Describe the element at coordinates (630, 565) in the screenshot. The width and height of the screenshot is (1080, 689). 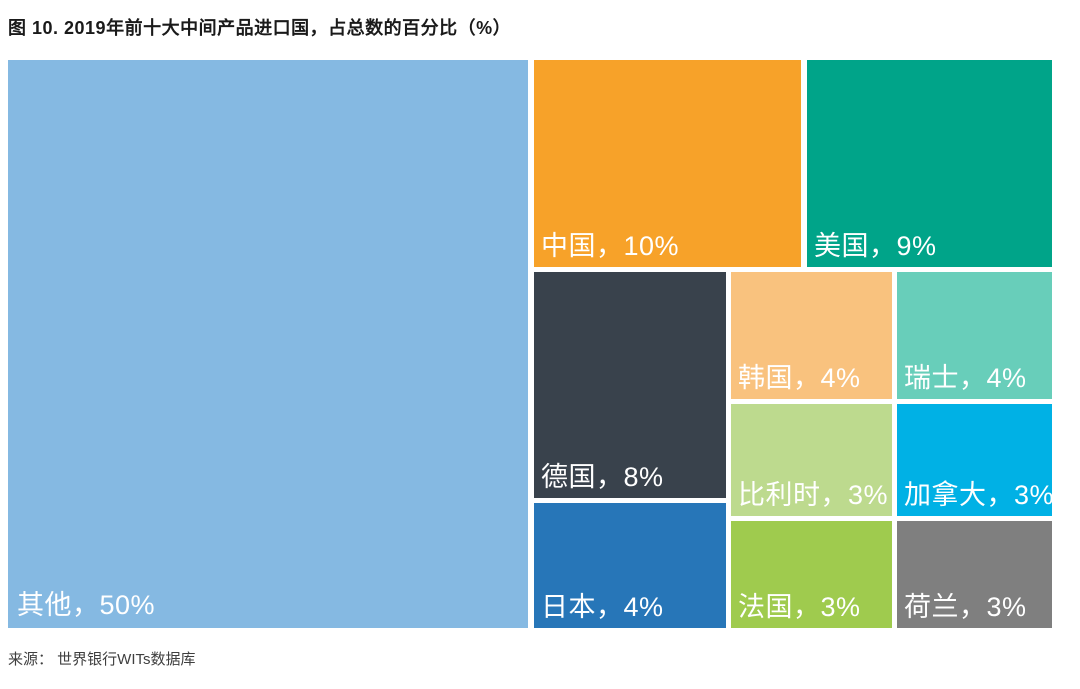
I see `treemap-cell-japan: 日本，4%` at that location.